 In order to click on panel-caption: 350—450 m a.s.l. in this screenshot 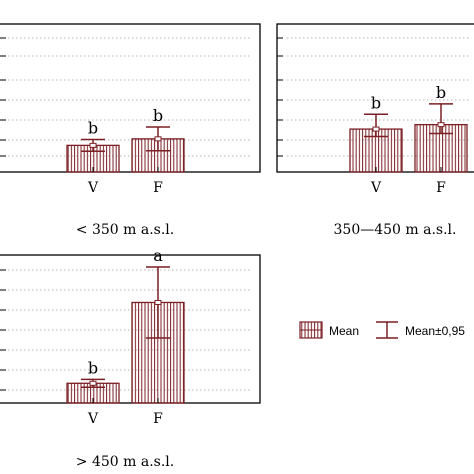, I will do `click(395, 230)`.